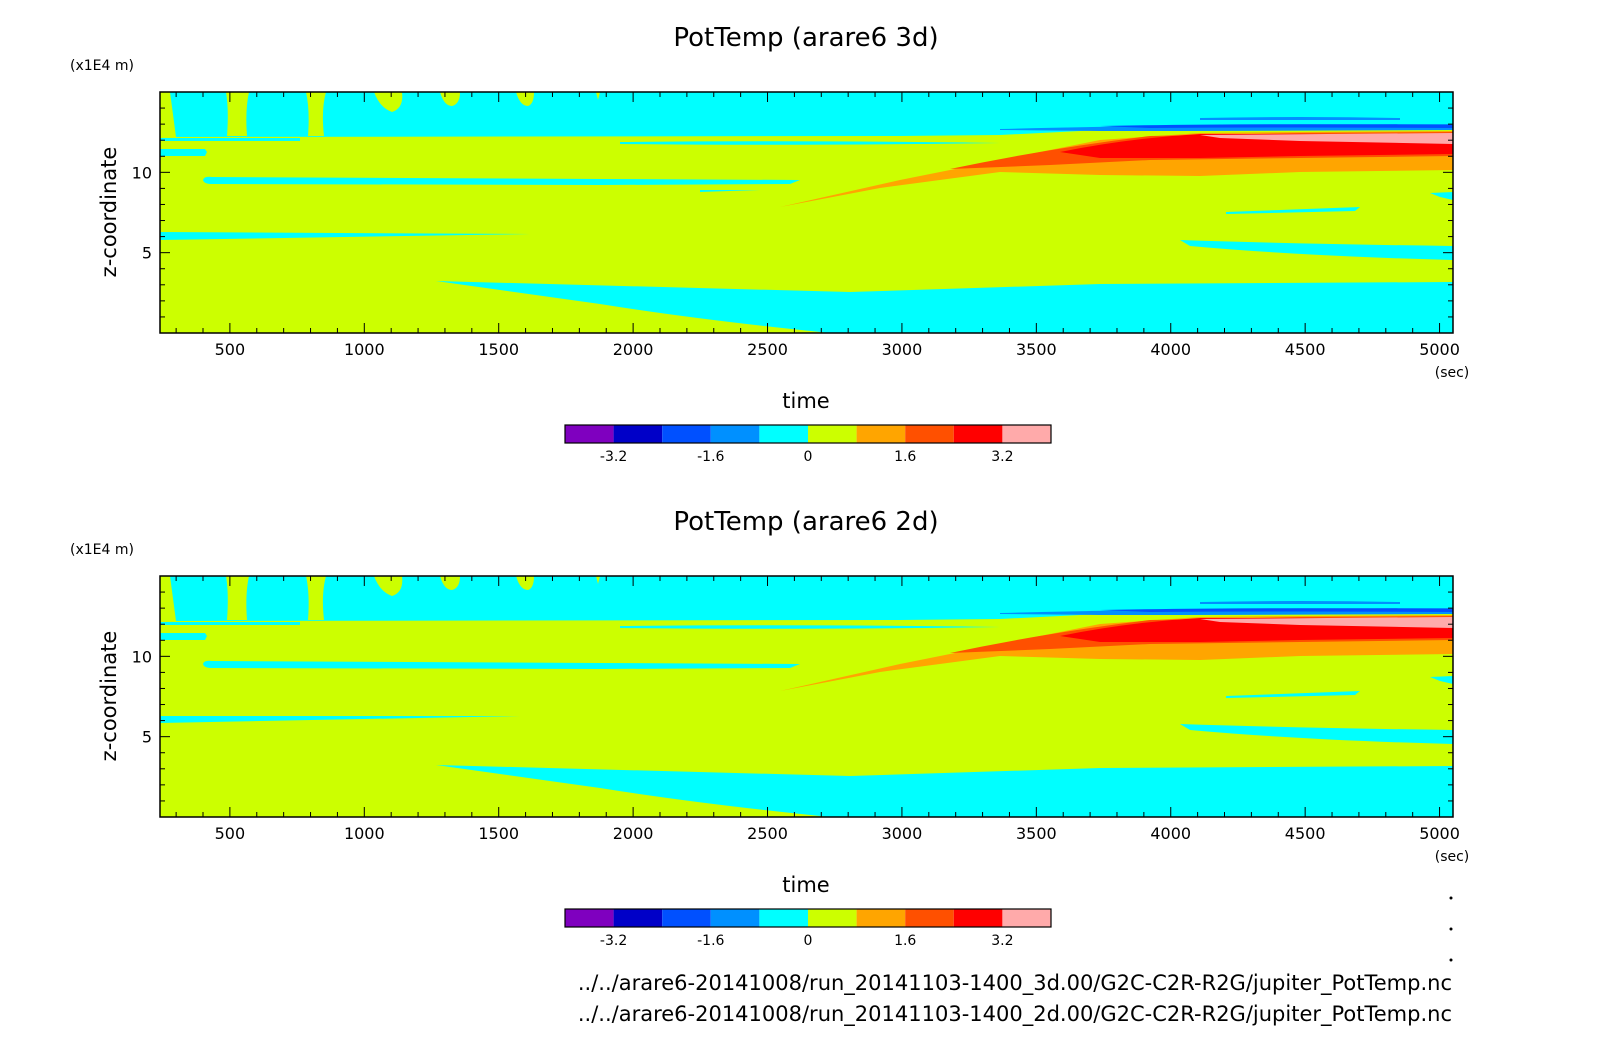 This screenshot has width=1604, height=1054. I want to click on chart-title: PotTemp (arare6 3d), so click(805, 38).